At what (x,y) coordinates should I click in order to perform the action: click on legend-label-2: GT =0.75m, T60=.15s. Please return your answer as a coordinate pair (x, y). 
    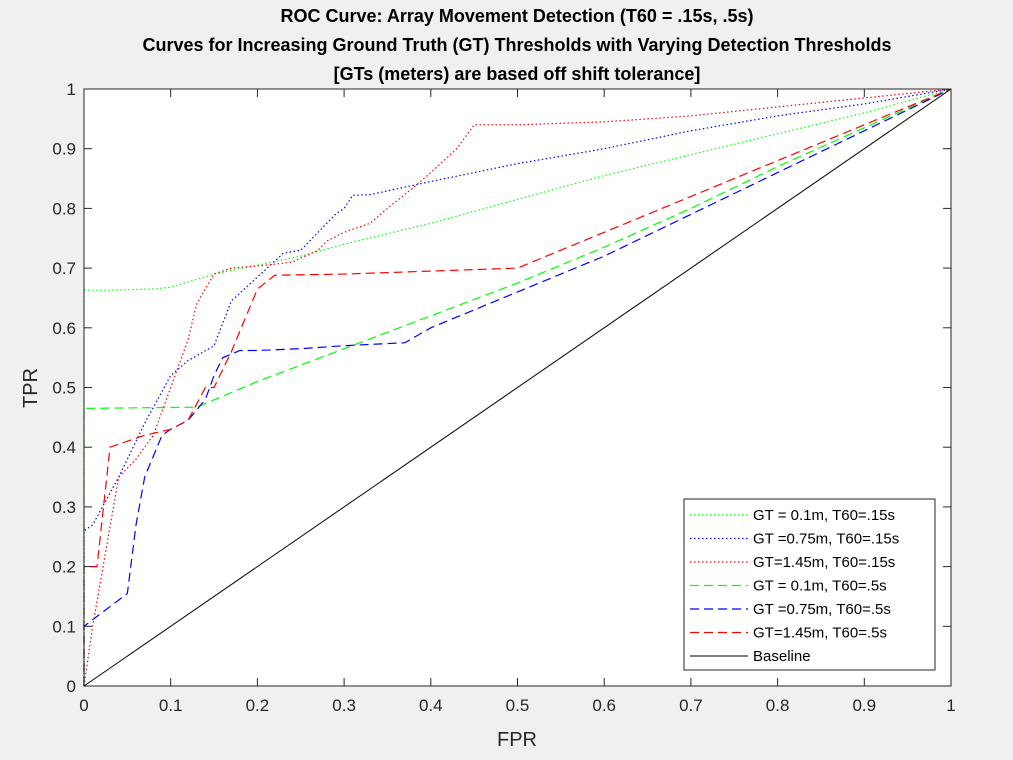
    Looking at the image, I should click on (826, 539).